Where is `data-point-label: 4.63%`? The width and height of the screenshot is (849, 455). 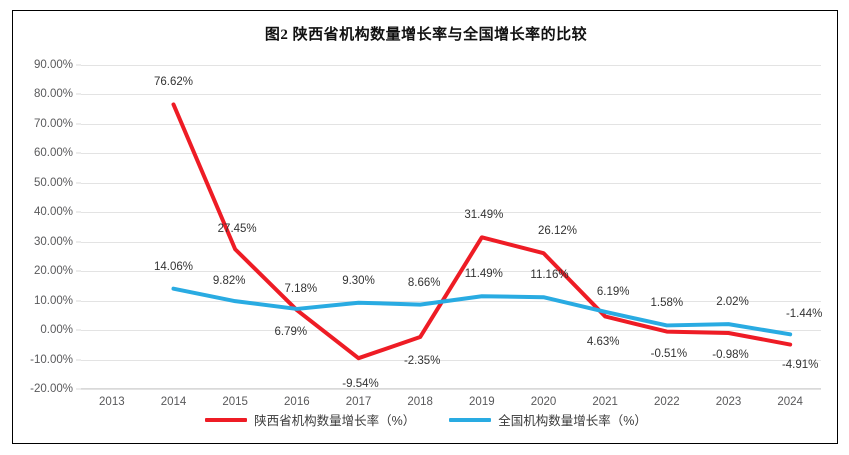 data-point-label: 4.63% is located at coordinates (603, 342).